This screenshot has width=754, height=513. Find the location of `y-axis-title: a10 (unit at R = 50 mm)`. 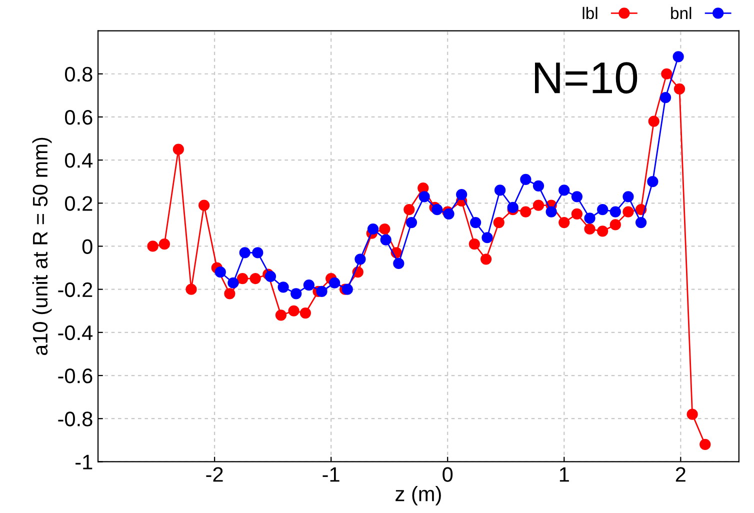

y-axis-title: a10 (unit at R = 50 mm) is located at coordinates (42, 247).